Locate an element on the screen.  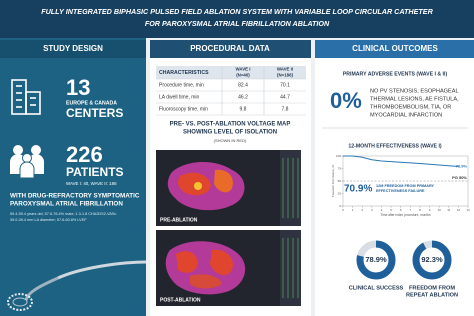
patients-icon is located at coordinates (27, 162).